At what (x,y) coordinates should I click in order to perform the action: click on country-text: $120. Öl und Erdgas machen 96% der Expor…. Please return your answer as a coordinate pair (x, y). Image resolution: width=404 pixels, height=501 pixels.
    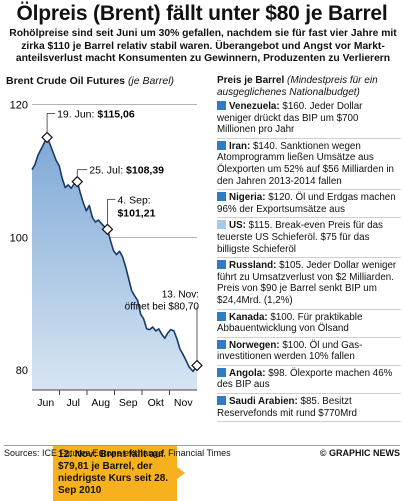
    Looking at the image, I should click on (306, 203).